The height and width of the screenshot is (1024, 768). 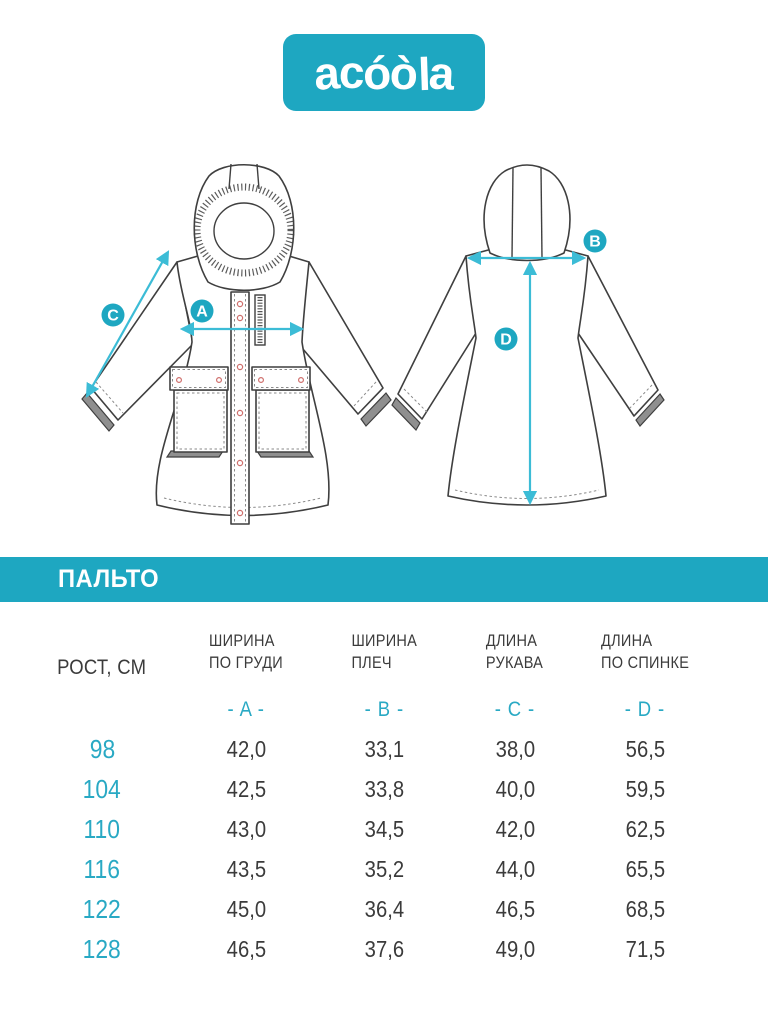 I want to click on pocket-right, so click(x=283, y=412).